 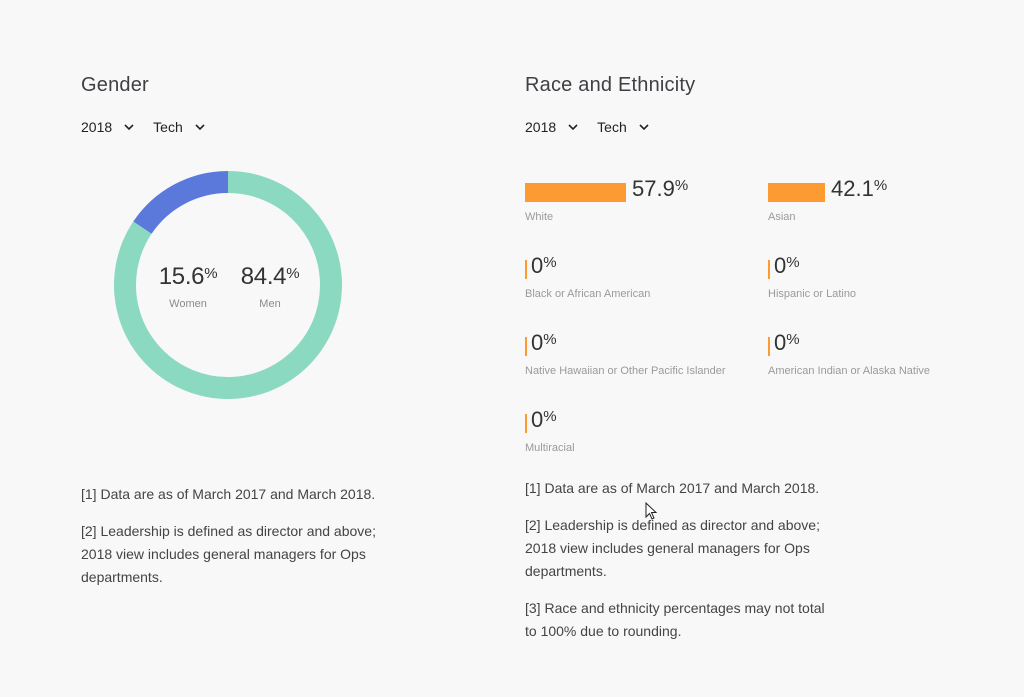 I want to click on race-item: 42.1% Asian, so click(x=828, y=199).